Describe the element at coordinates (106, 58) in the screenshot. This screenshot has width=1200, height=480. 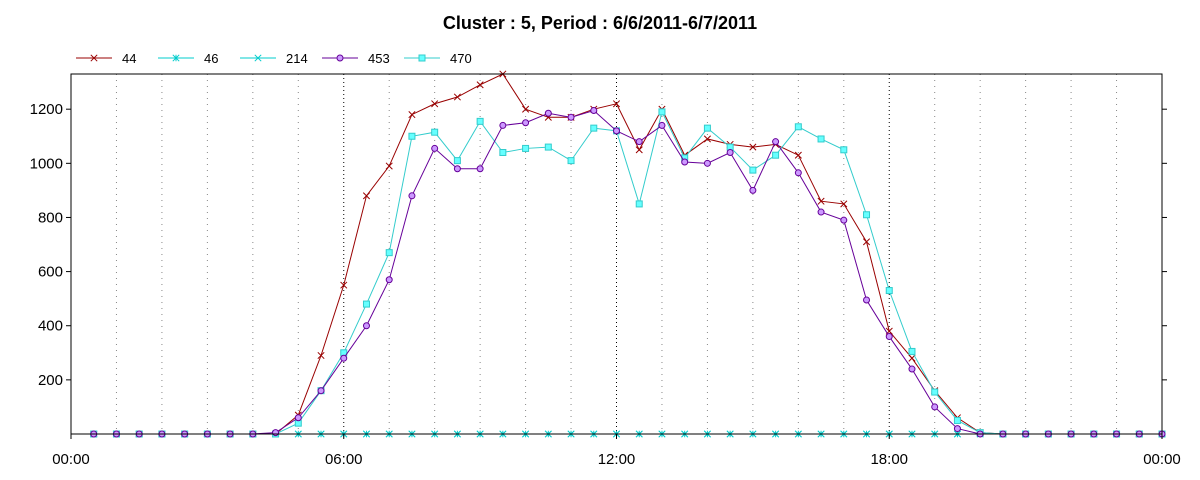
I see `legend-item-44: 44` at that location.